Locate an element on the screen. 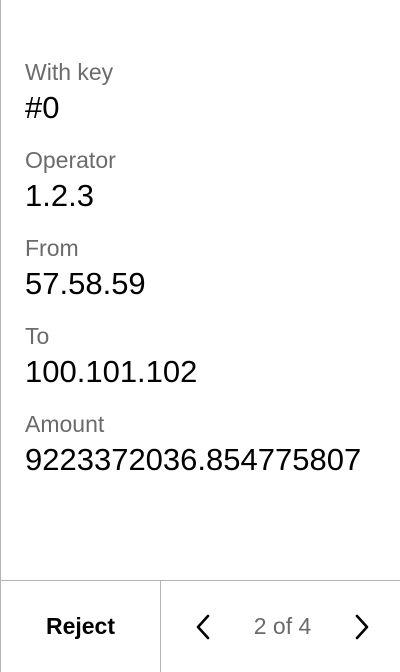 This screenshot has height=672, width=400. previous-page-button is located at coordinates (203, 627).